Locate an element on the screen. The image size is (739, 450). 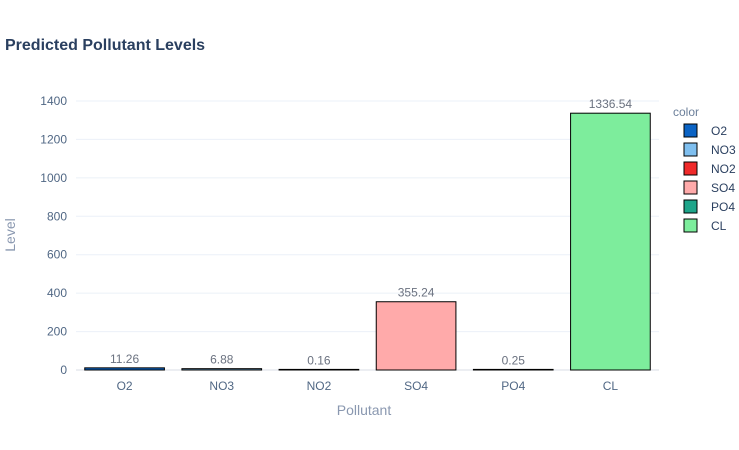
y-tick-label: 1400 is located at coordinates (53, 101).